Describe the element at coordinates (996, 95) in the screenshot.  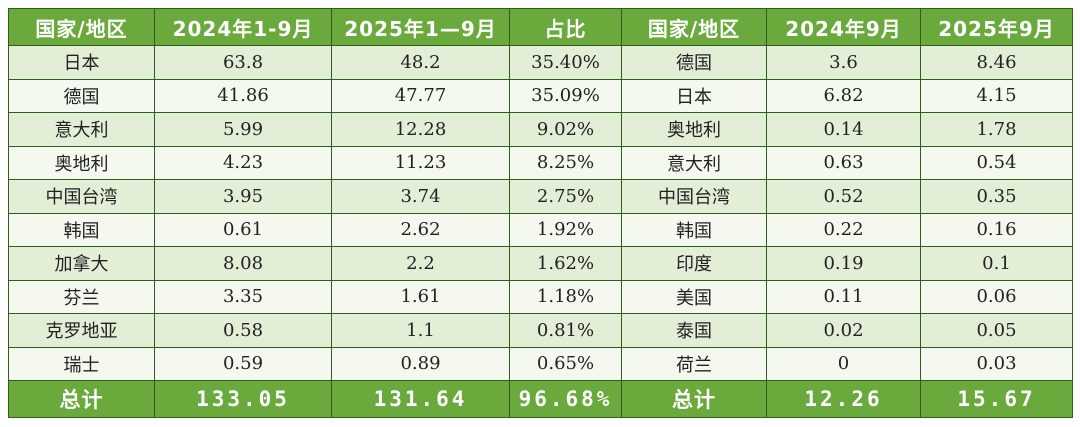
I see `value-cell: 4.15` at that location.